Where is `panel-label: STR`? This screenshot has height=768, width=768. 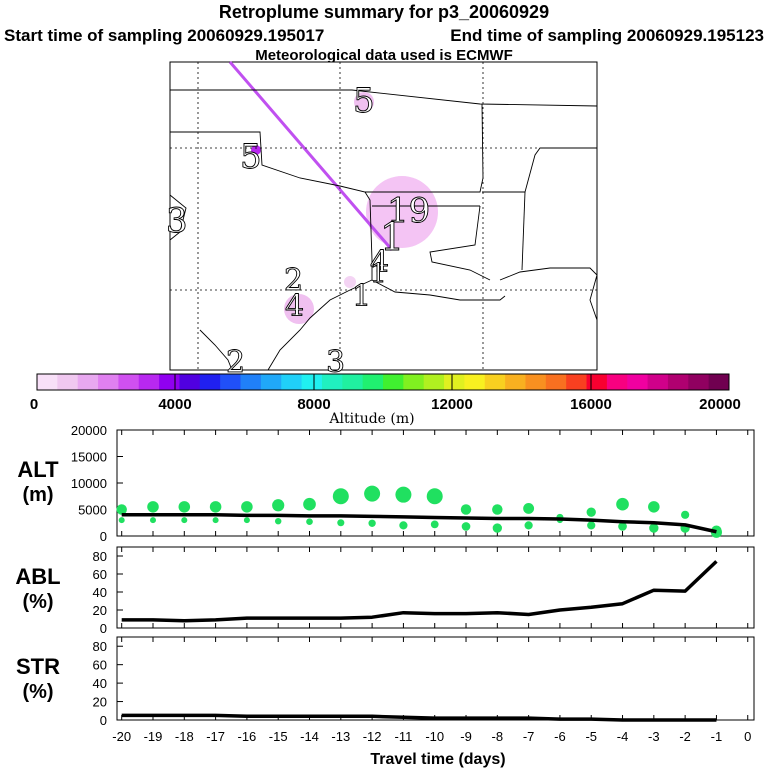
panel-label: STR is located at coordinates (38, 666).